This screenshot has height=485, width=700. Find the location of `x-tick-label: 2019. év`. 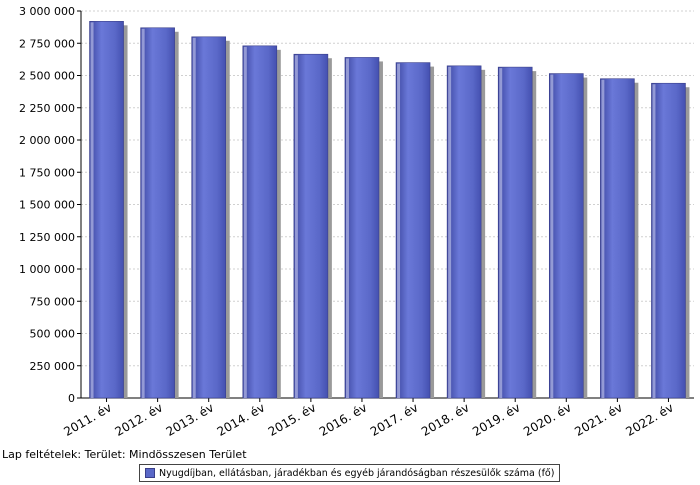

x-tick-label: 2019. év is located at coordinates (496, 419).